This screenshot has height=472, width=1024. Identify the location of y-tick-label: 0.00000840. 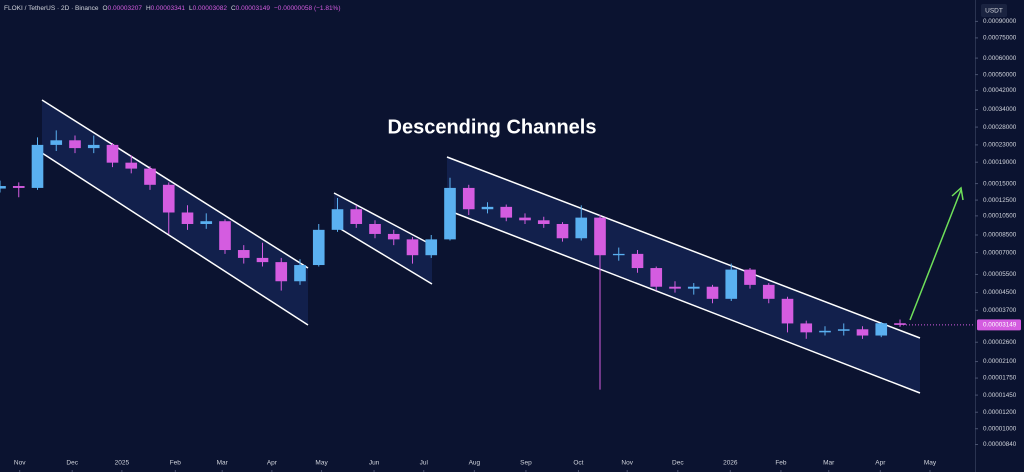
(1000, 444).